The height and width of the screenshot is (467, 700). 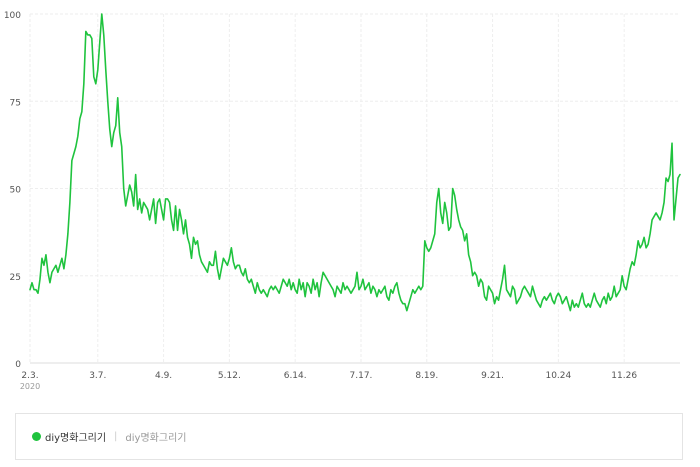 What do you see at coordinates (36, 436) in the screenshot?
I see `legend-dot-icon` at bounding box center [36, 436].